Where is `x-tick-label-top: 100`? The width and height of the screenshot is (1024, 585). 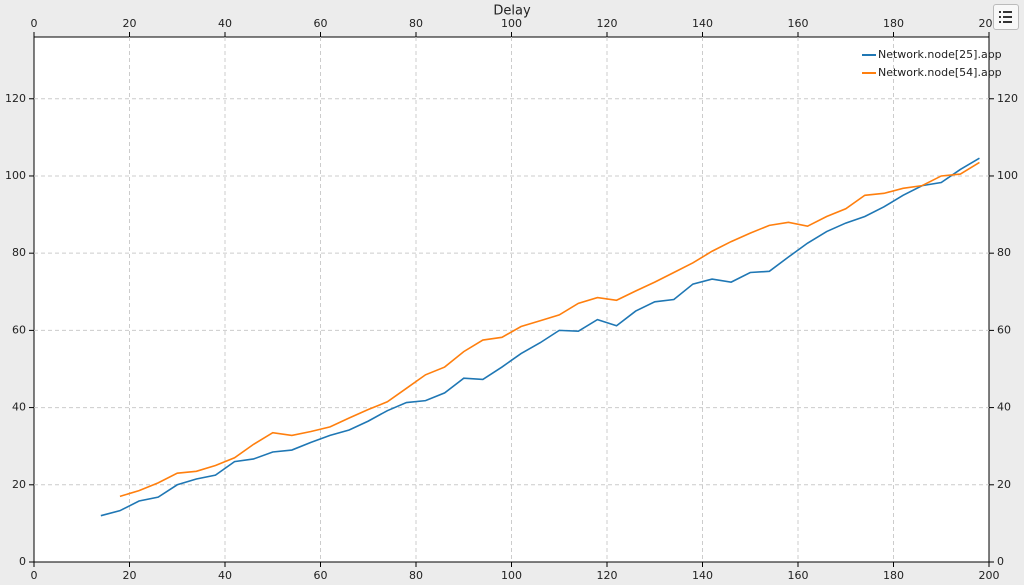 x-tick-label-top: 100 is located at coordinates (511, 23).